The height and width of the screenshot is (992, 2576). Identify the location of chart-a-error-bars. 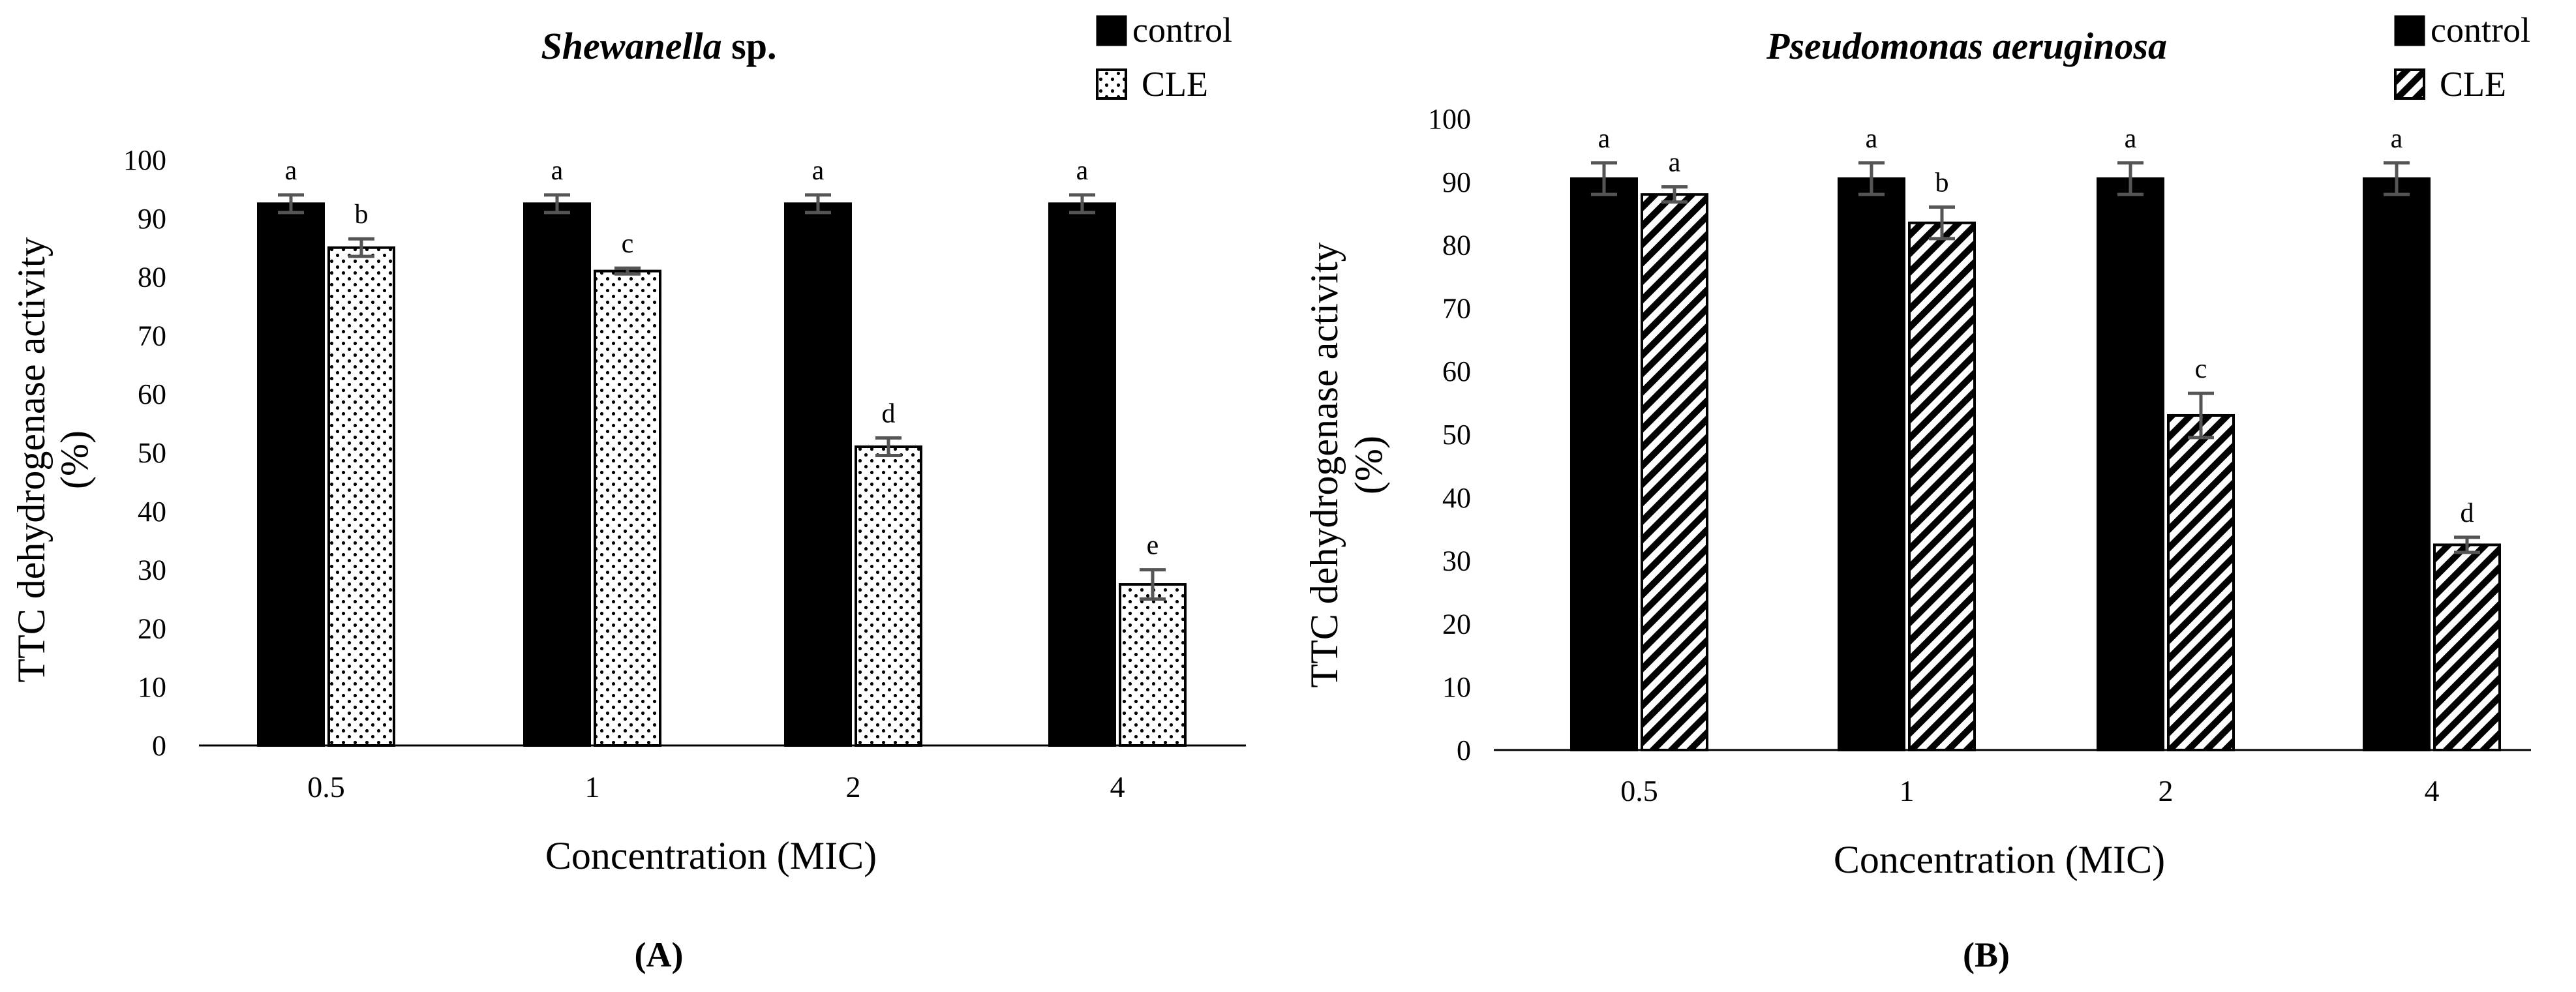
(722, 397).